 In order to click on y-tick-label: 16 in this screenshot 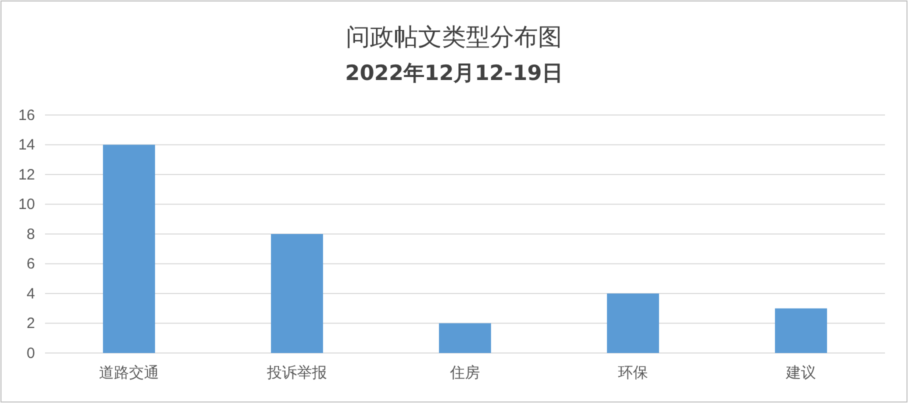, I will do `click(26, 115)`.